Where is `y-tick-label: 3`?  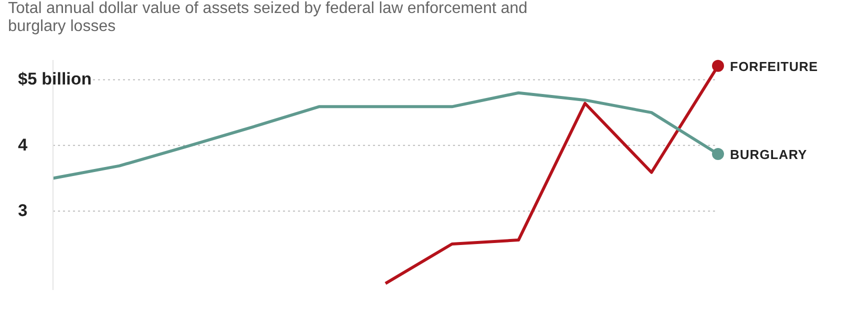 y-tick-label: 3 is located at coordinates (23, 210).